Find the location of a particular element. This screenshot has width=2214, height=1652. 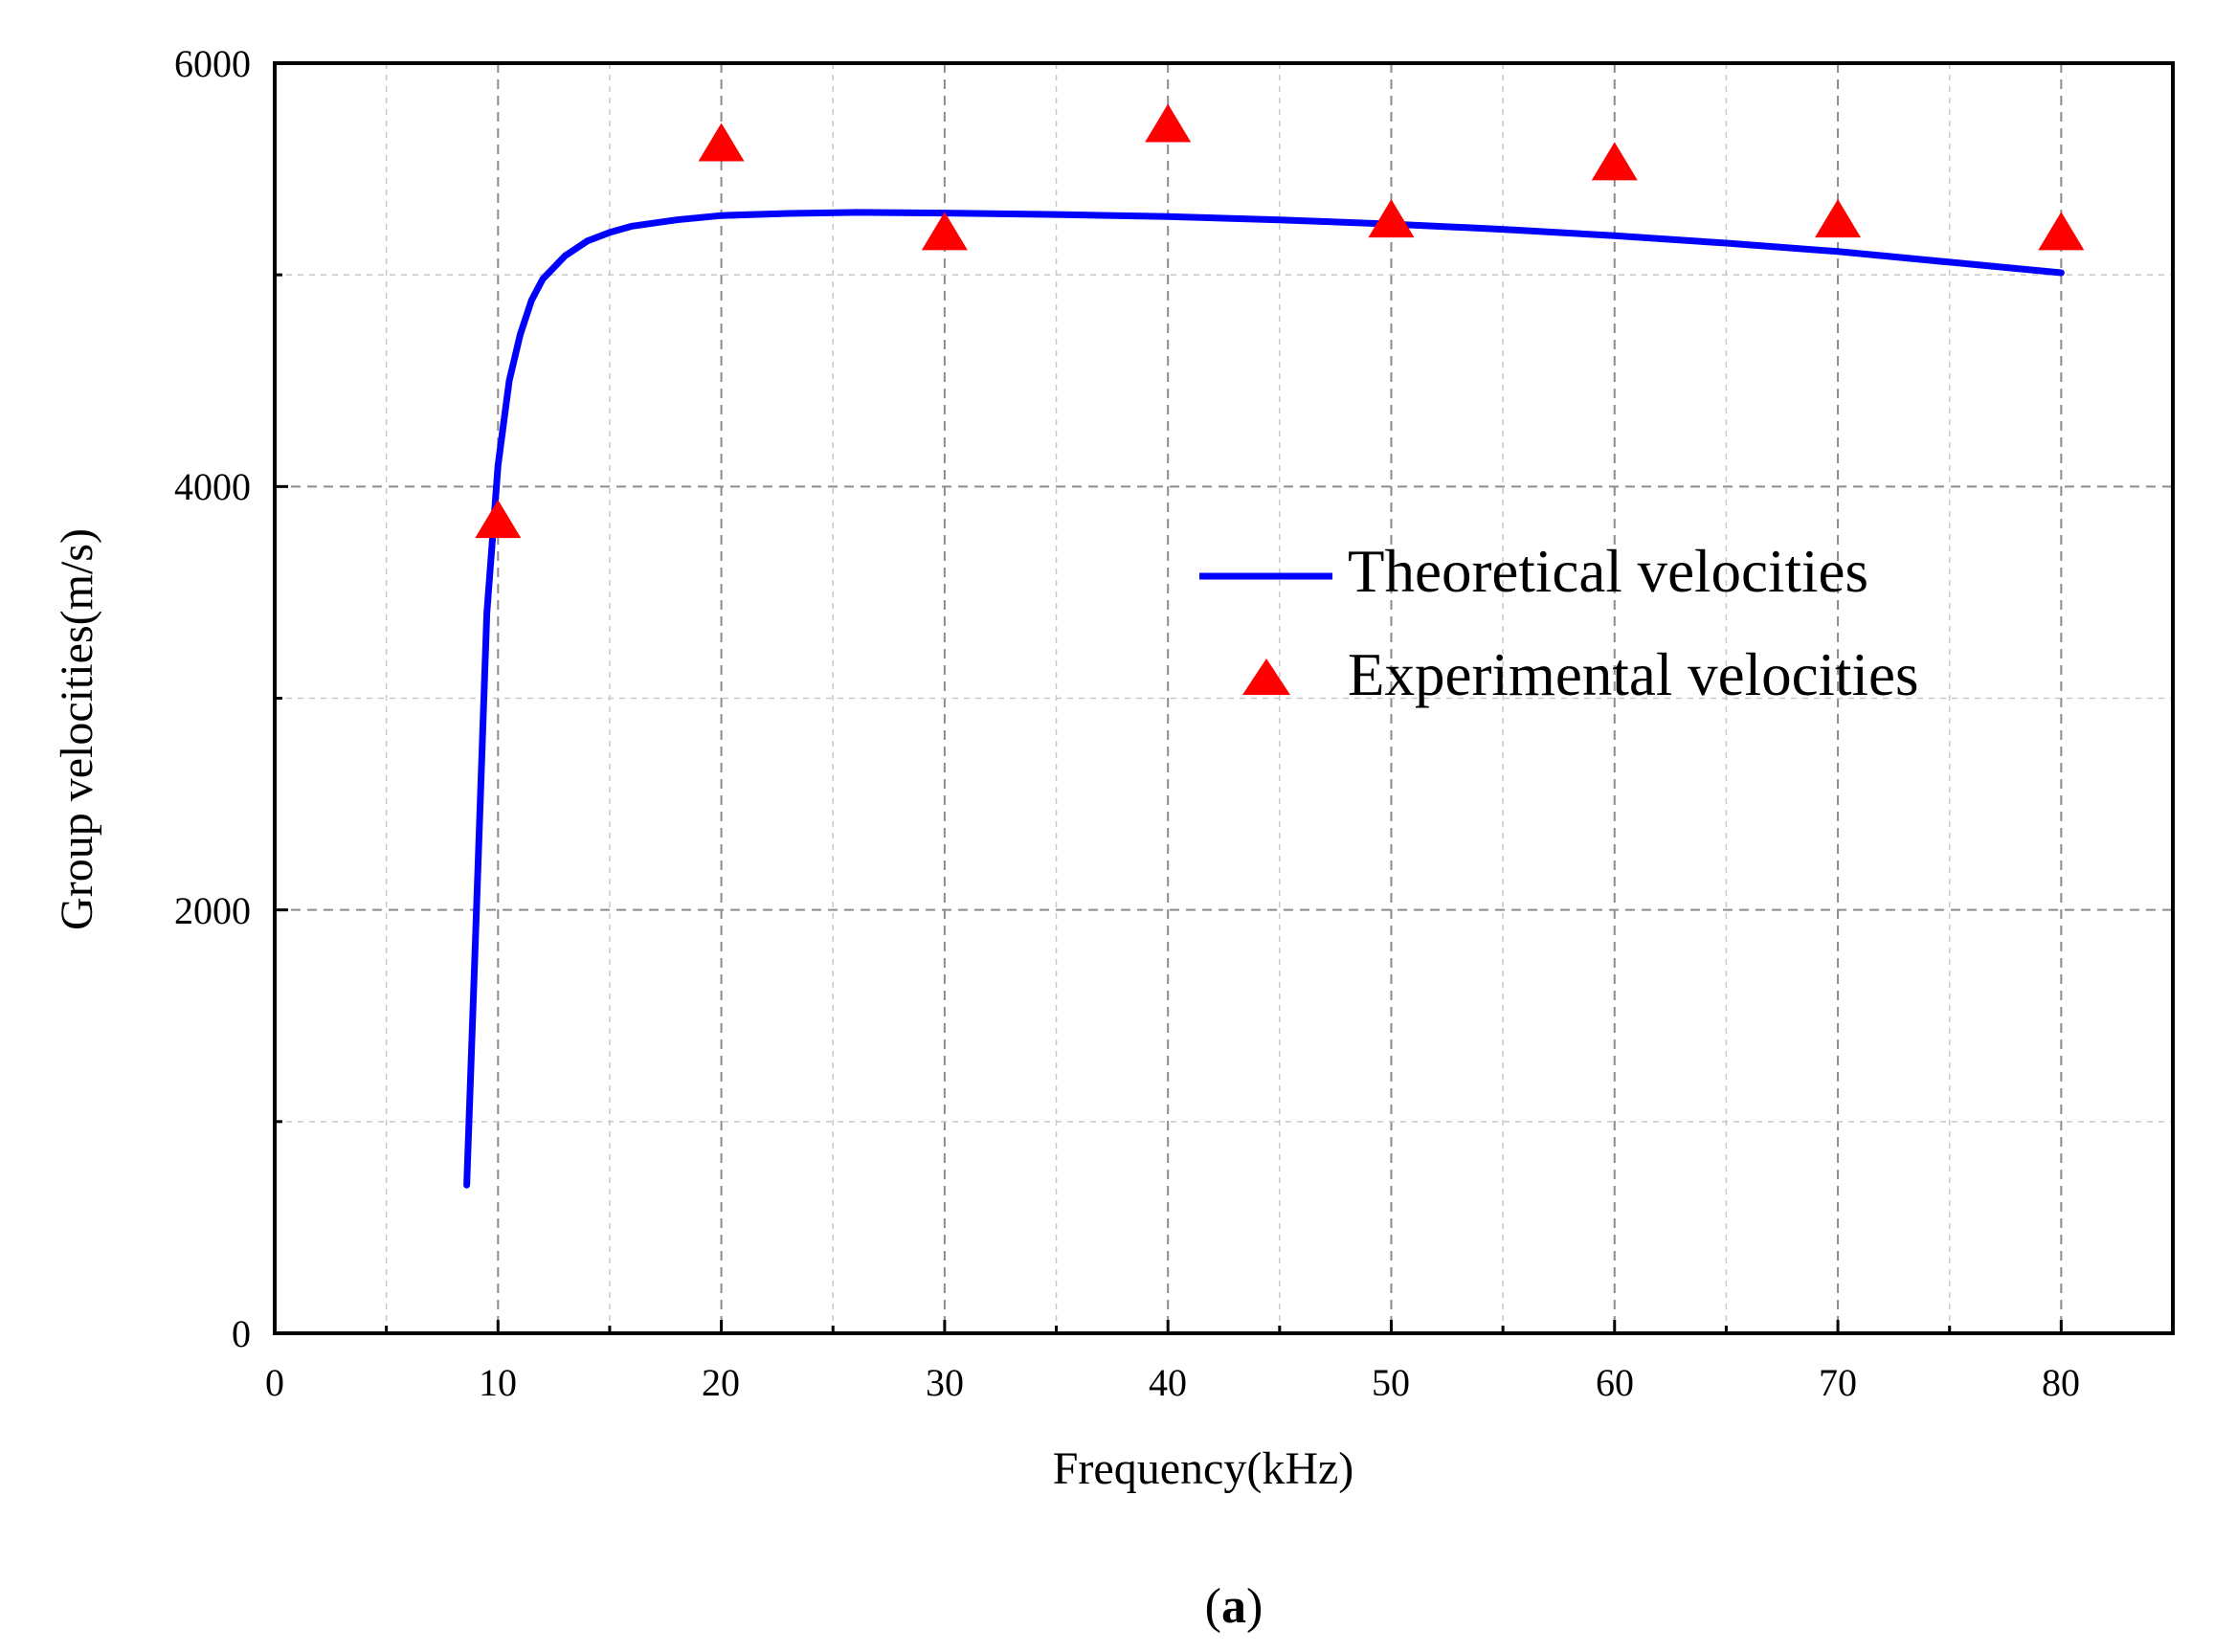

svg-text: (a) is located at coordinates (1234, 1606).